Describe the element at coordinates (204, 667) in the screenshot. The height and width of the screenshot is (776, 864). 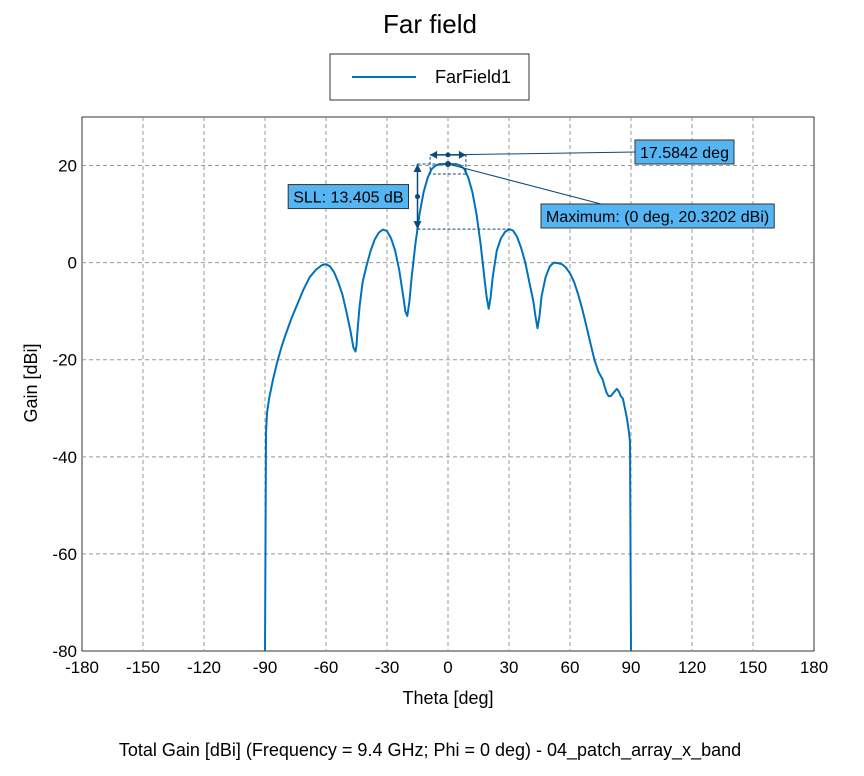
I see `x-tick-label: -120` at that location.